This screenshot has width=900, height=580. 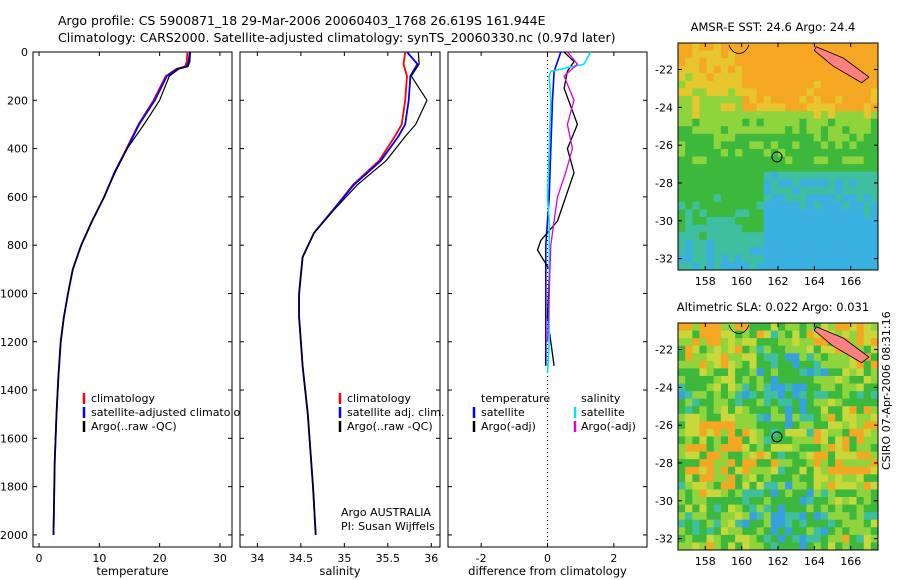 I want to click on y-tick-label: 1600, so click(x=14, y=438).